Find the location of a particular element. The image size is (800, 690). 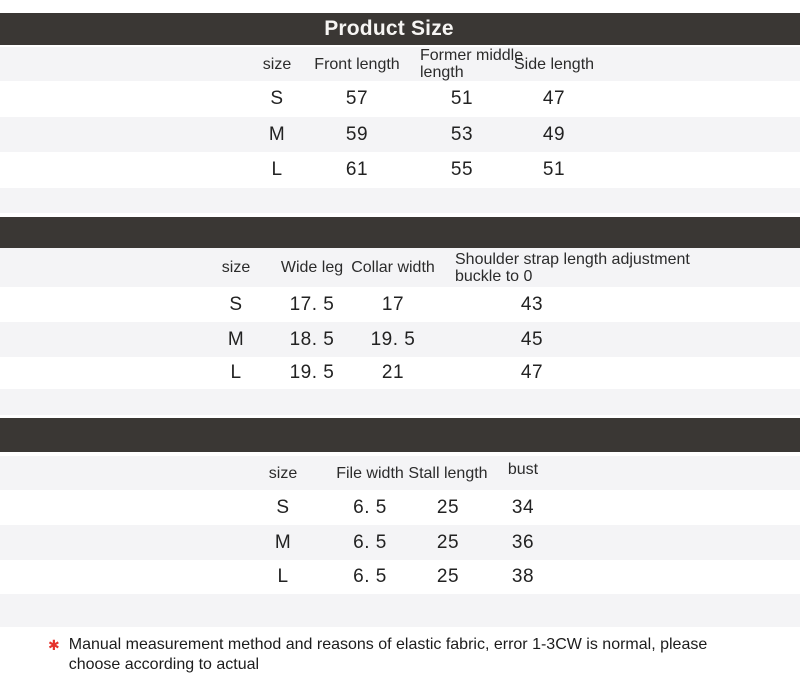

value: 55 is located at coordinates (462, 169).